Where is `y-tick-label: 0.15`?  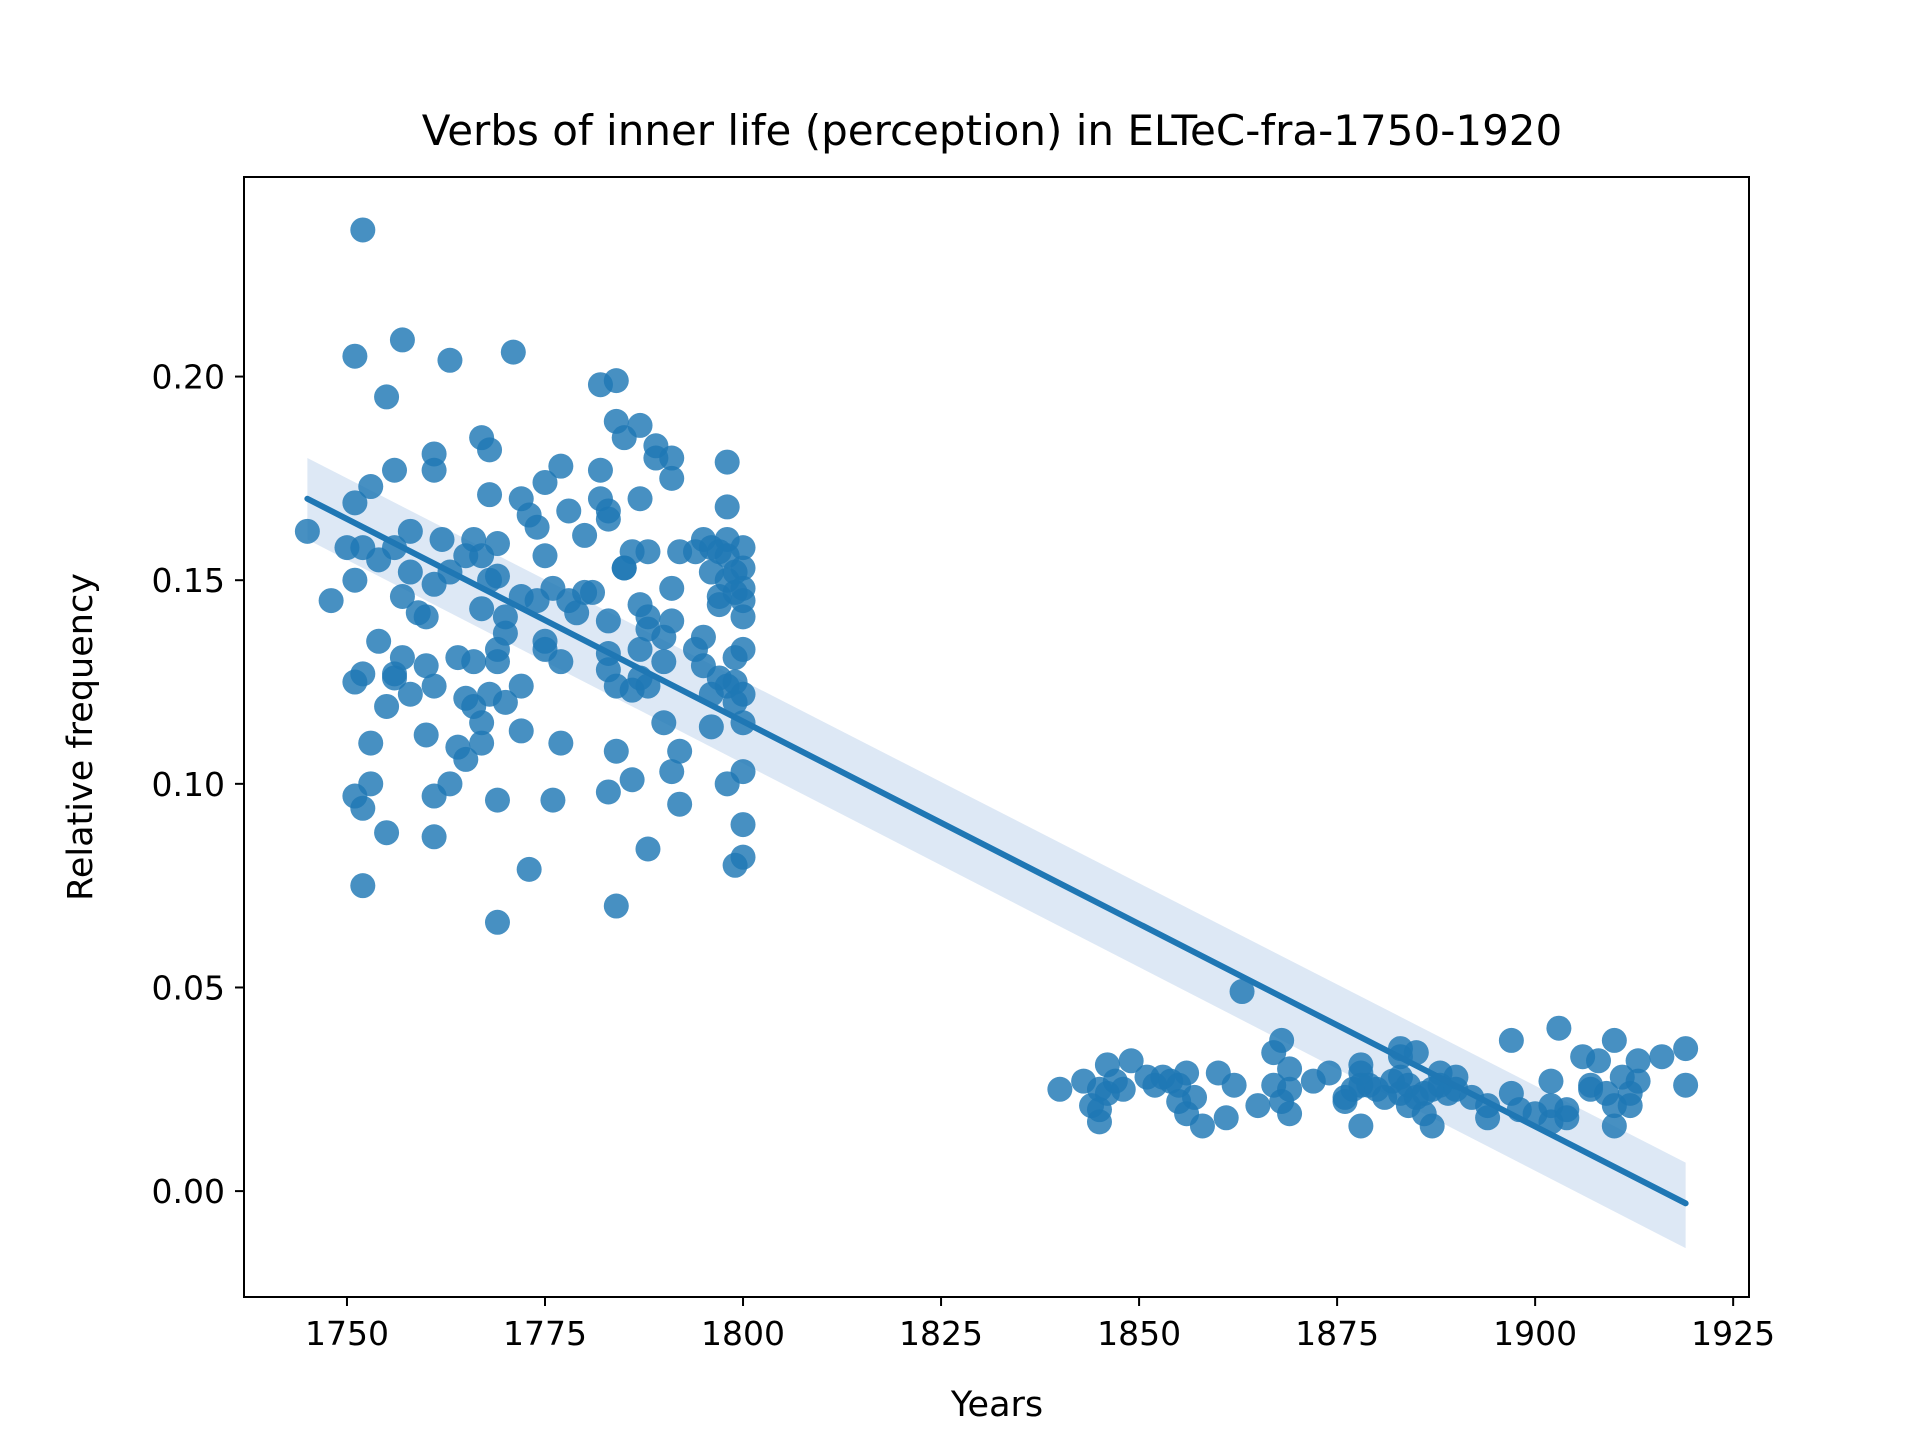
y-tick-label: 0.15 is located at coordinates (188, 580).